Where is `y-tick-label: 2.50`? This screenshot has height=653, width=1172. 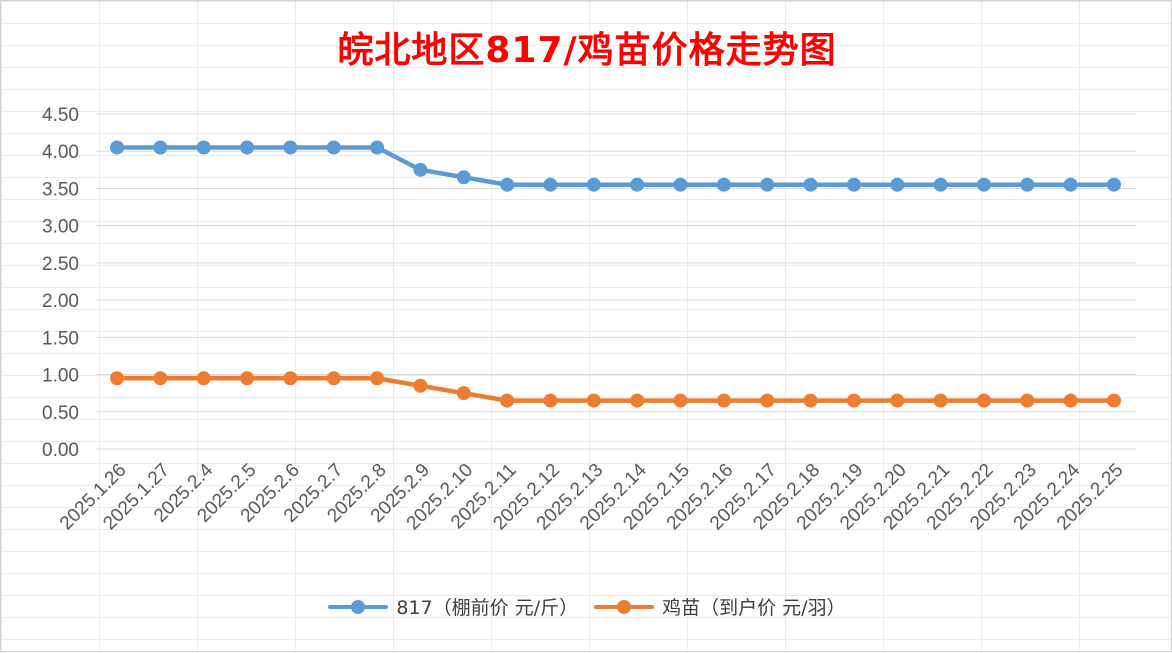 y-tick-label: 2.50 is located at coordinates (60, 264).